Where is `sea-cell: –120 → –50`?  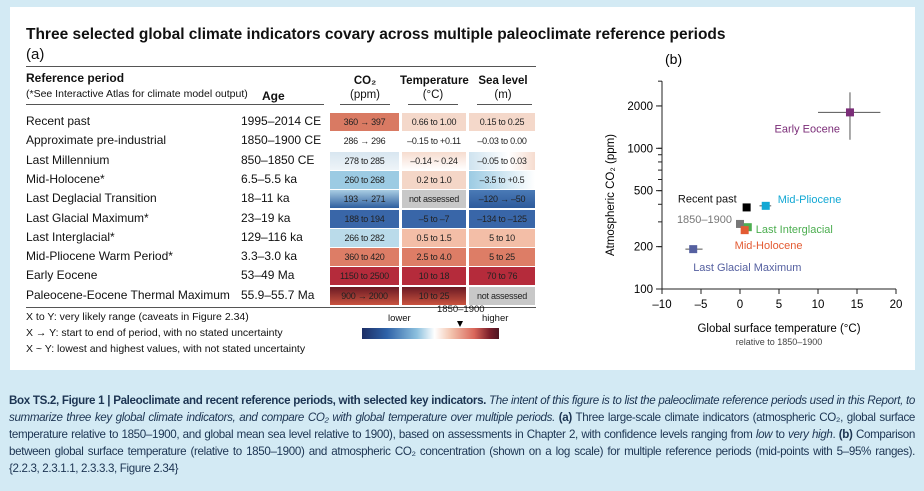
sea-cell: –120 → –50 is located at coordinates (502, 199).